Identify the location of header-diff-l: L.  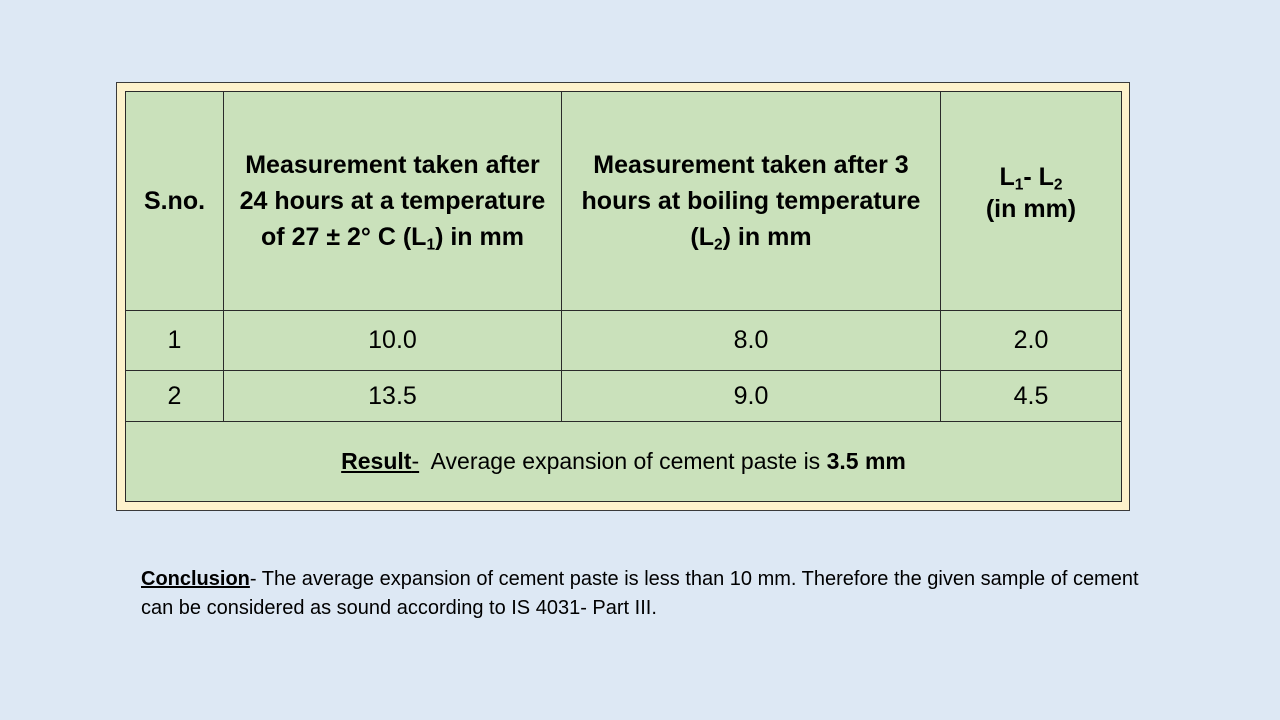
(1007, 177).